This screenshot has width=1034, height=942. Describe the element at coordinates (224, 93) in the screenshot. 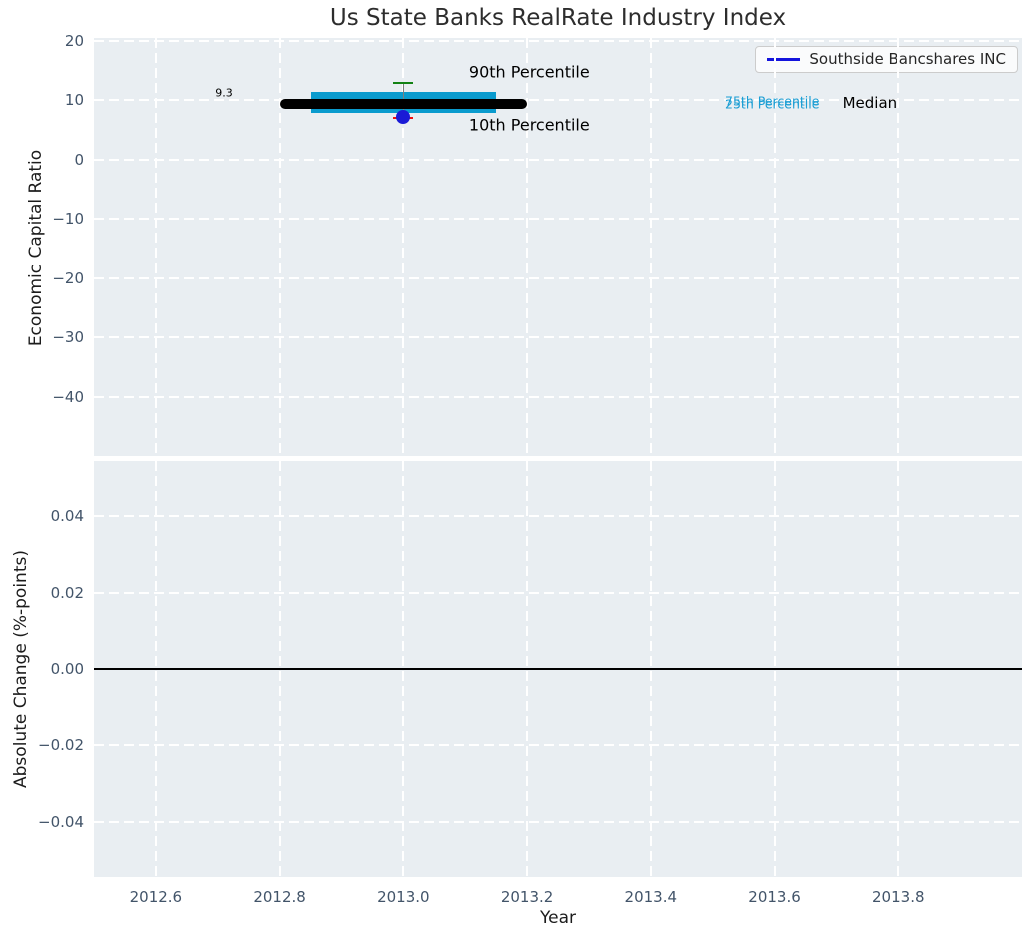

I see `annotation-9-3: 9.3` at that location.